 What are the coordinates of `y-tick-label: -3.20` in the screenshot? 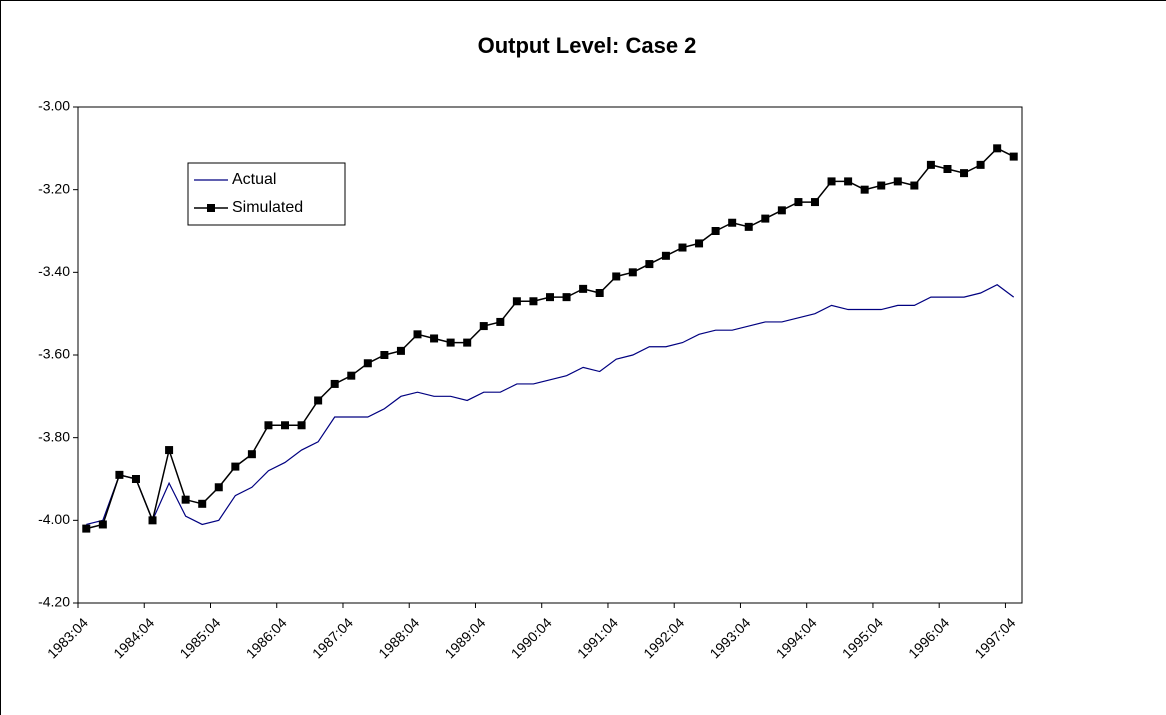 It's located at (54, 188).